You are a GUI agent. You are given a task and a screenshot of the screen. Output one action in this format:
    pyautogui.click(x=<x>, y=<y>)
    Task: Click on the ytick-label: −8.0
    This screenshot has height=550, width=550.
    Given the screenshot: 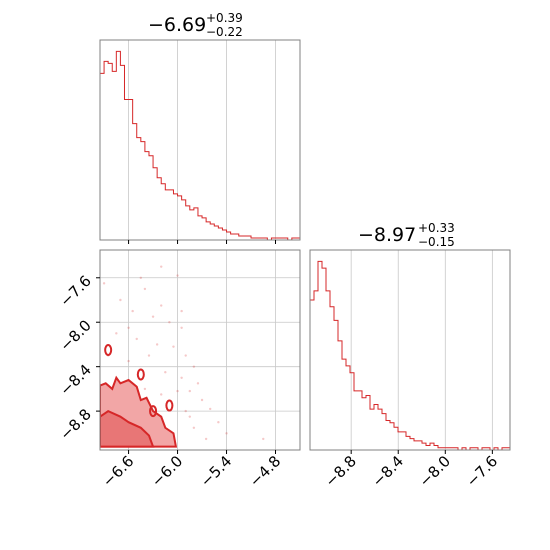 What is the action you would take?
    pyautogui.click(x=75, y=335)
    